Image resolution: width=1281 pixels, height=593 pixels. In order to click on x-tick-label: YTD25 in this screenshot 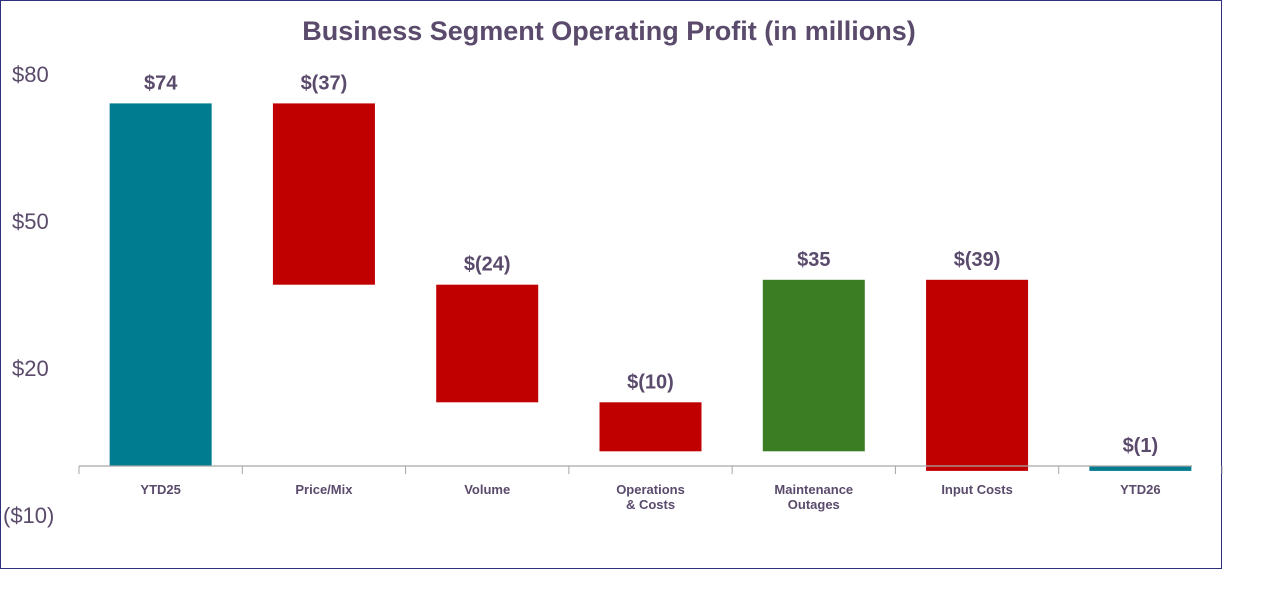, I will do `click(160, 489)`.